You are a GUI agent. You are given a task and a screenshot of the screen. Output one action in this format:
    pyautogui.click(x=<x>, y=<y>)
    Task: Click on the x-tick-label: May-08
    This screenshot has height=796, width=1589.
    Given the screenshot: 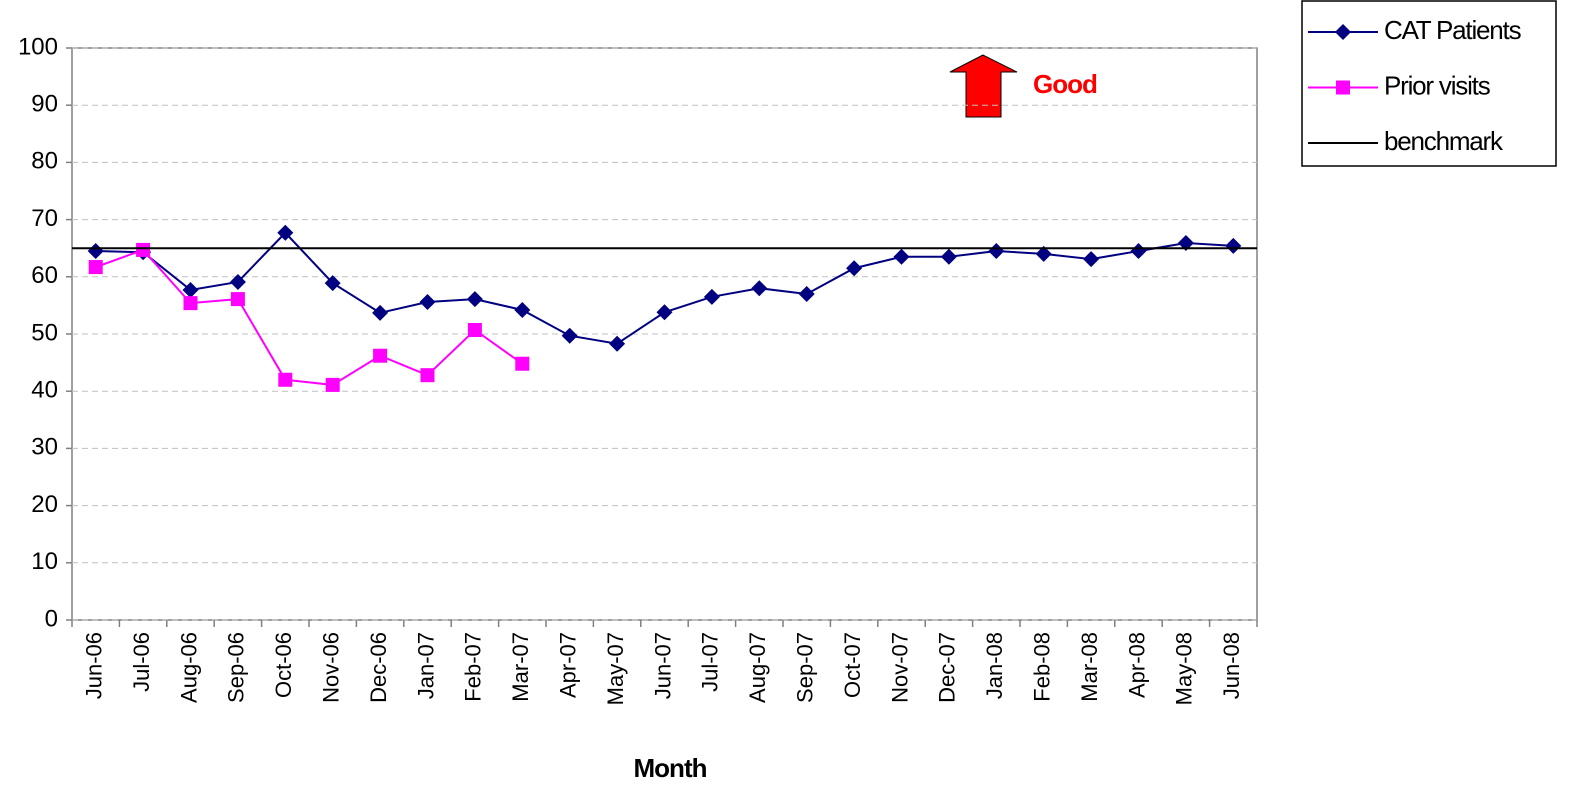 What is the action you would take?
    pyautogui.click(x=1184, y=668)
    